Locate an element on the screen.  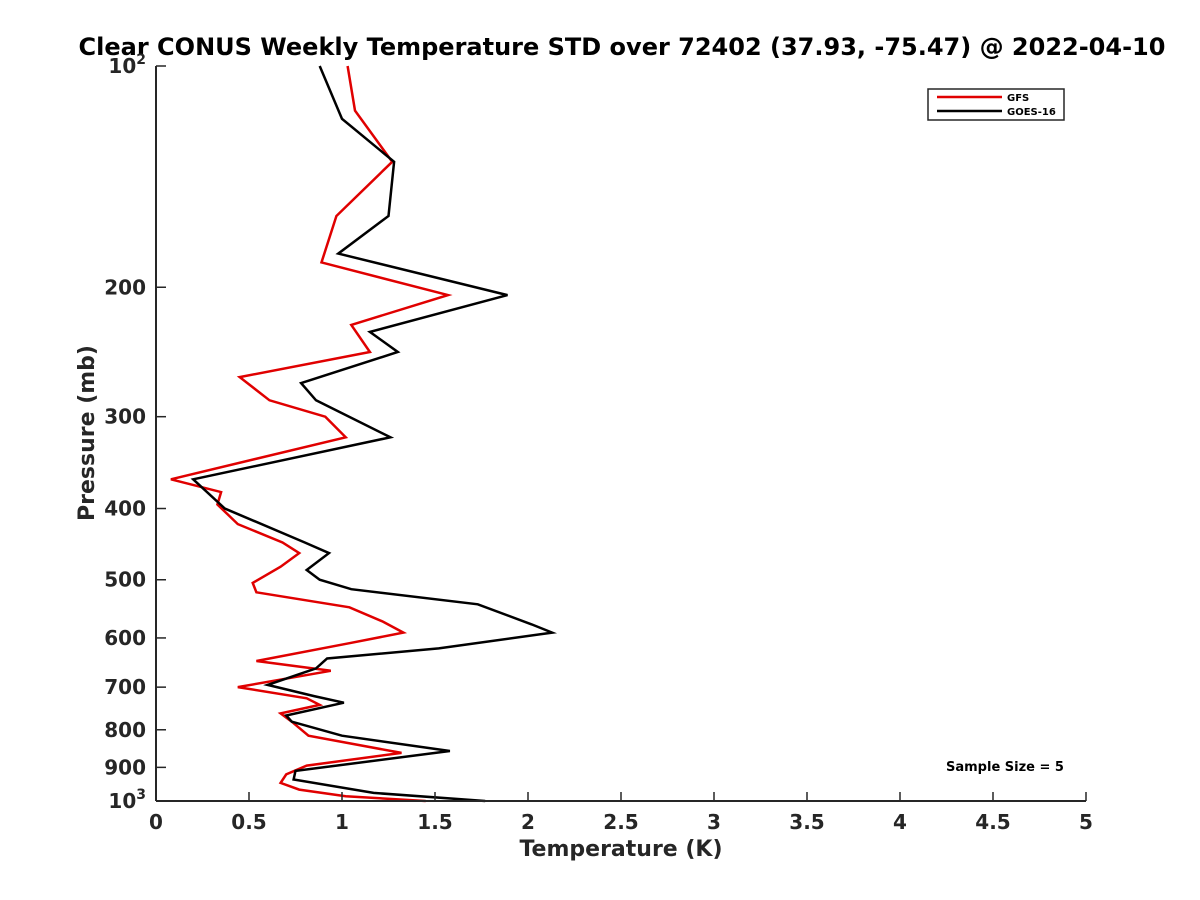
x-tick-label: 2.5 is located at coordinates (620, 822).